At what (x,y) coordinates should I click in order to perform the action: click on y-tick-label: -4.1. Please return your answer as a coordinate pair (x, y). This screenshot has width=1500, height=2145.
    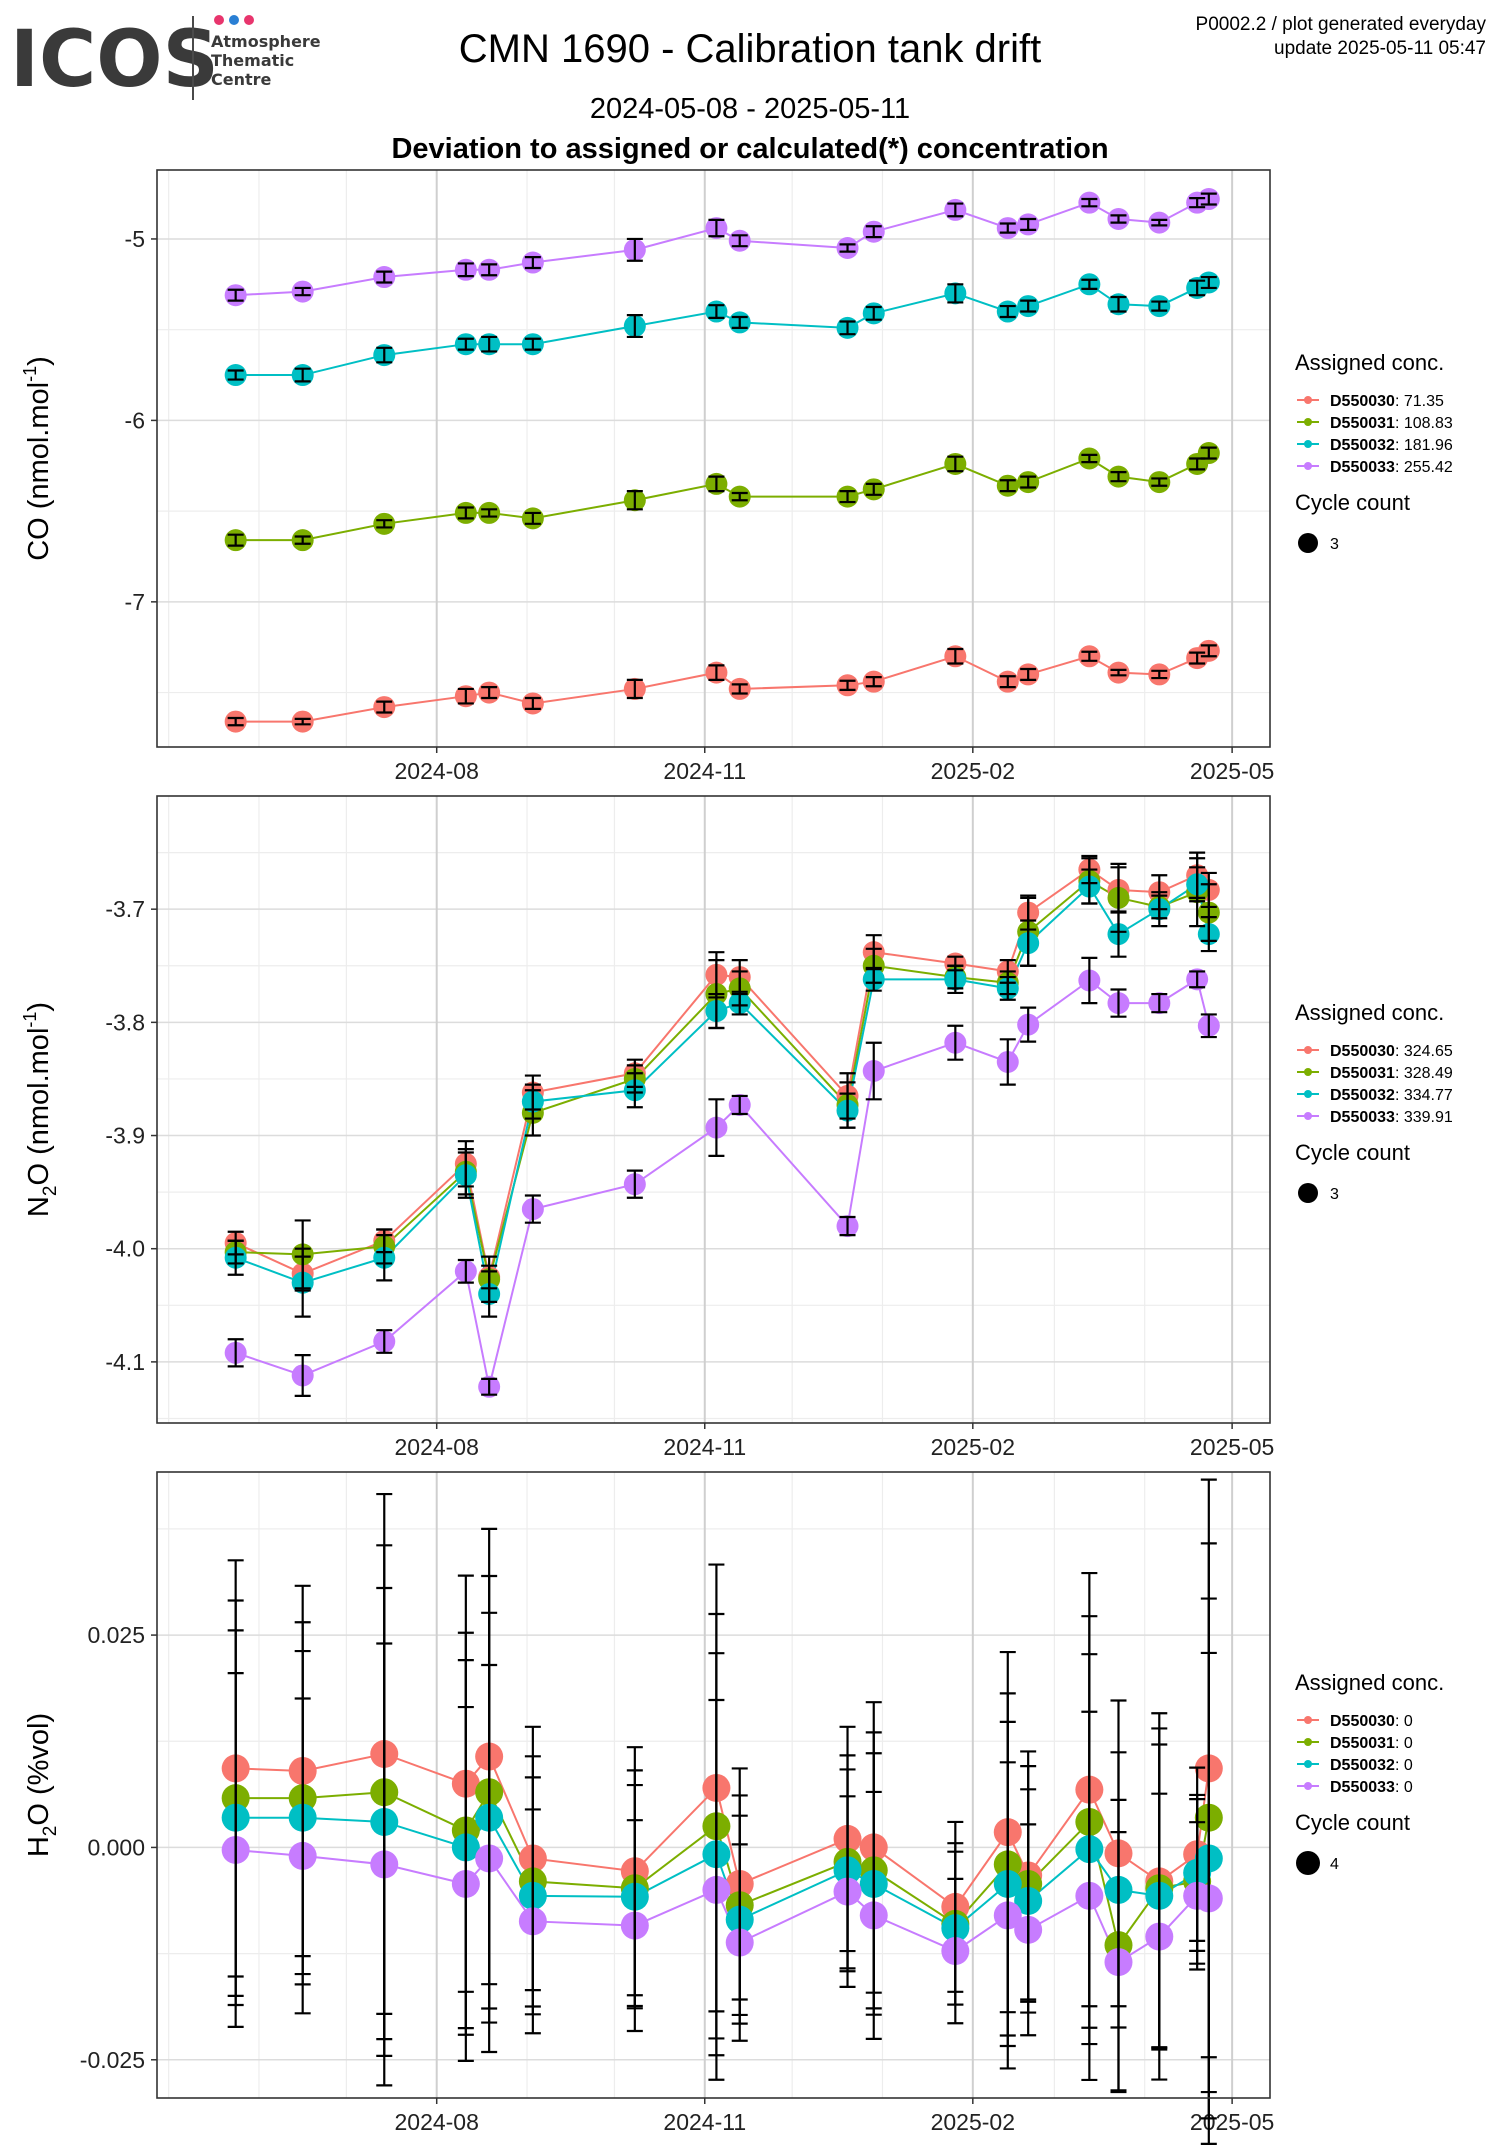
    Looking at the image, I should click on (125, 1362).